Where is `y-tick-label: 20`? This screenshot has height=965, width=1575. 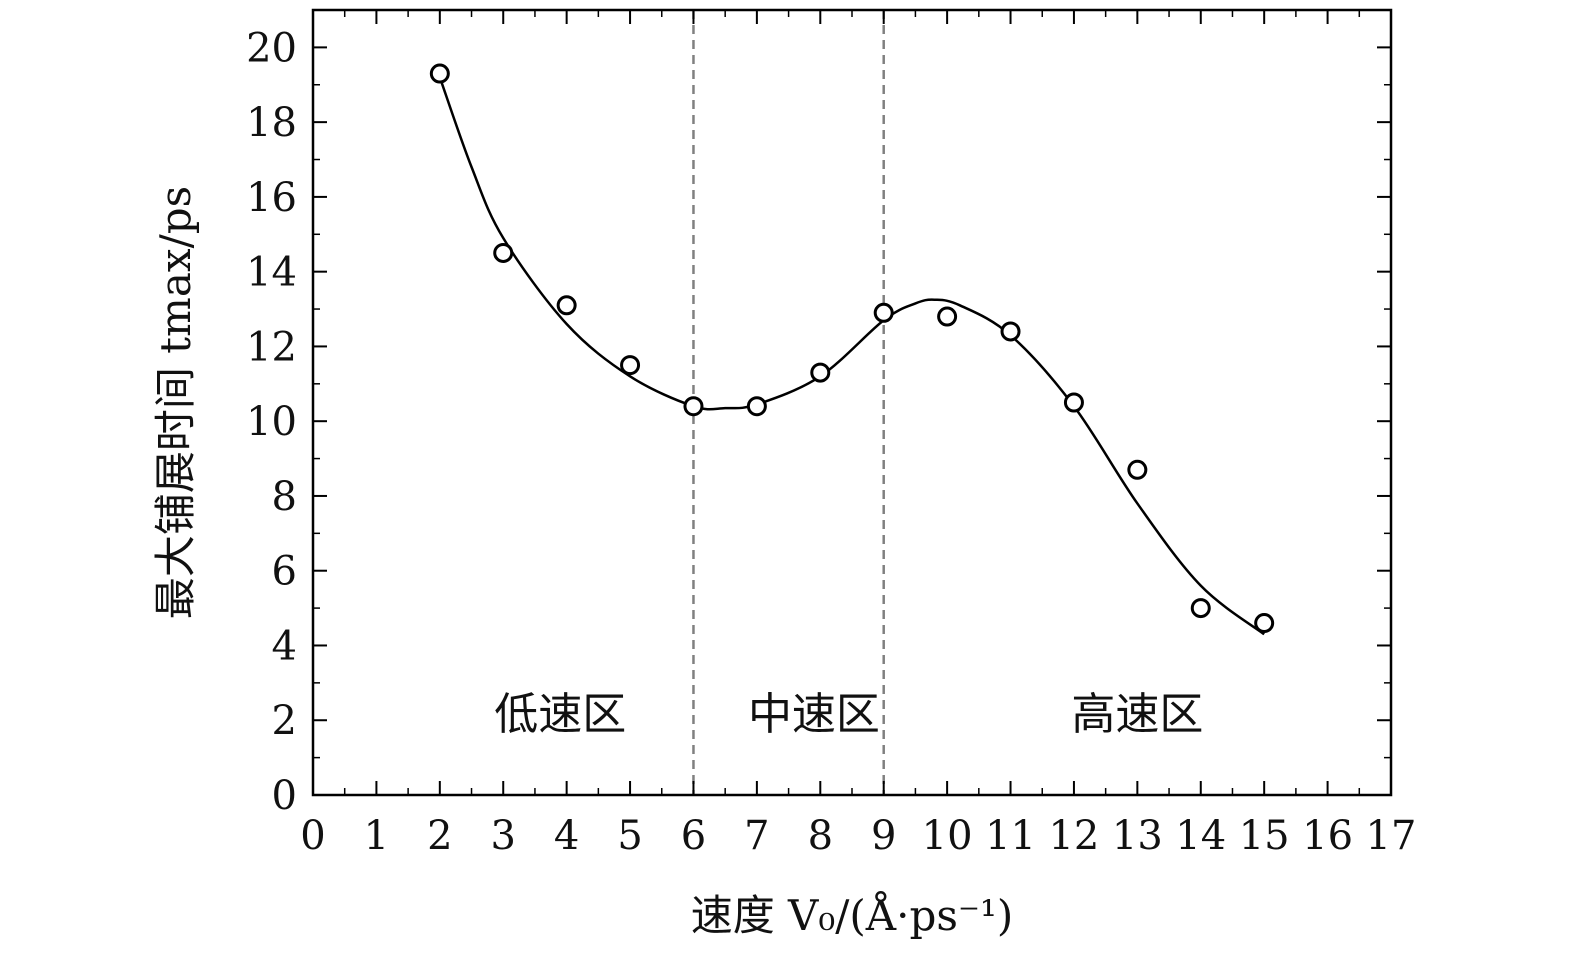 y-tick-label: 20 is located at coordinates (271, 48).